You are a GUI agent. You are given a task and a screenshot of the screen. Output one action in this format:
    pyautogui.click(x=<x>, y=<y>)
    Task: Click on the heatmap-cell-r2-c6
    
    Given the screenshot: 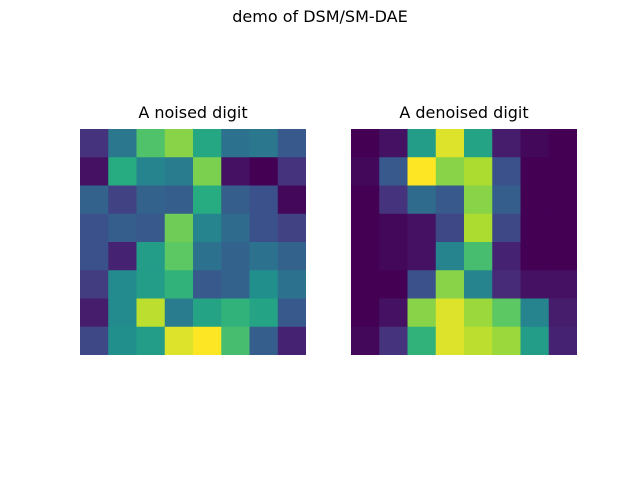 What is the action you would take?
    pyautogui.click(x=264, y=200)
    